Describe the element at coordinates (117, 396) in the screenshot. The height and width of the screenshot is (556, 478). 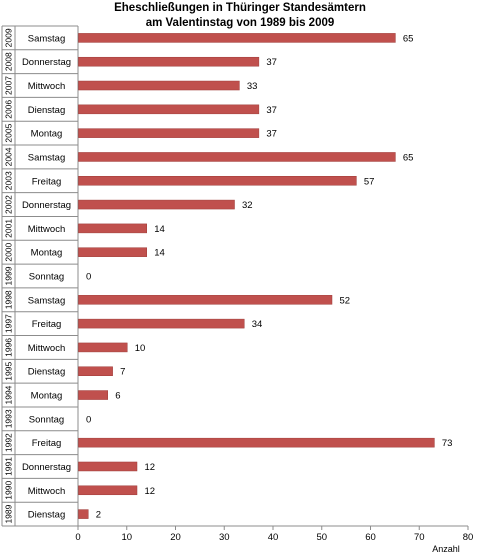
I see `data-label: 6` at that location.